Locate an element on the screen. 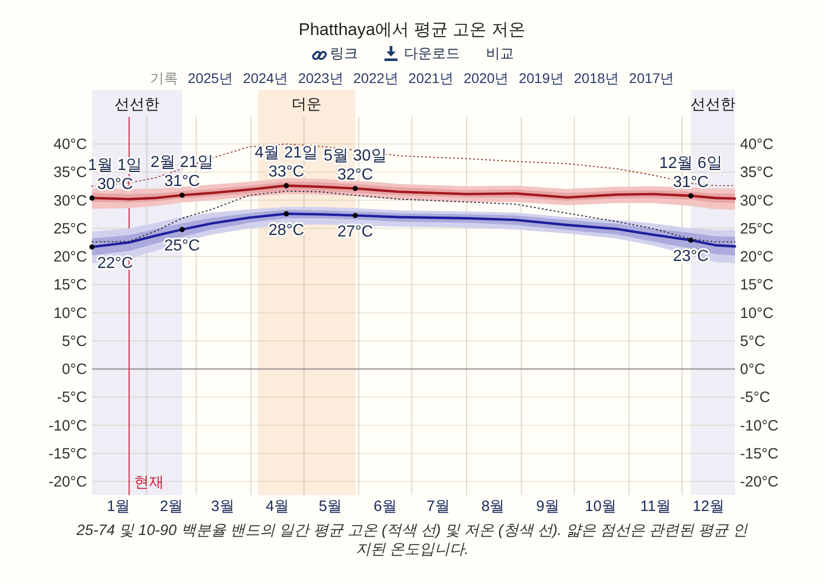 The image size is (824, 585). data-label: 32°C is located at coordinates (355, 175).